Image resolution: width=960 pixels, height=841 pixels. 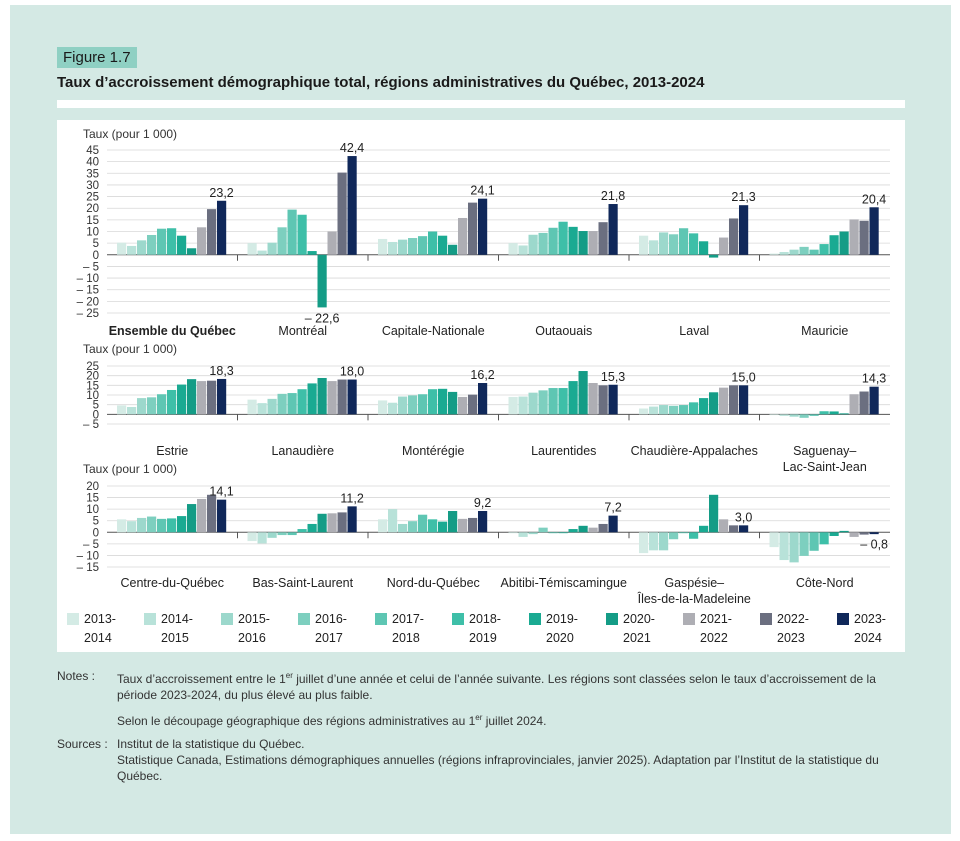 I want to click on legend-label: 2021-, so click(x=716, y=619).